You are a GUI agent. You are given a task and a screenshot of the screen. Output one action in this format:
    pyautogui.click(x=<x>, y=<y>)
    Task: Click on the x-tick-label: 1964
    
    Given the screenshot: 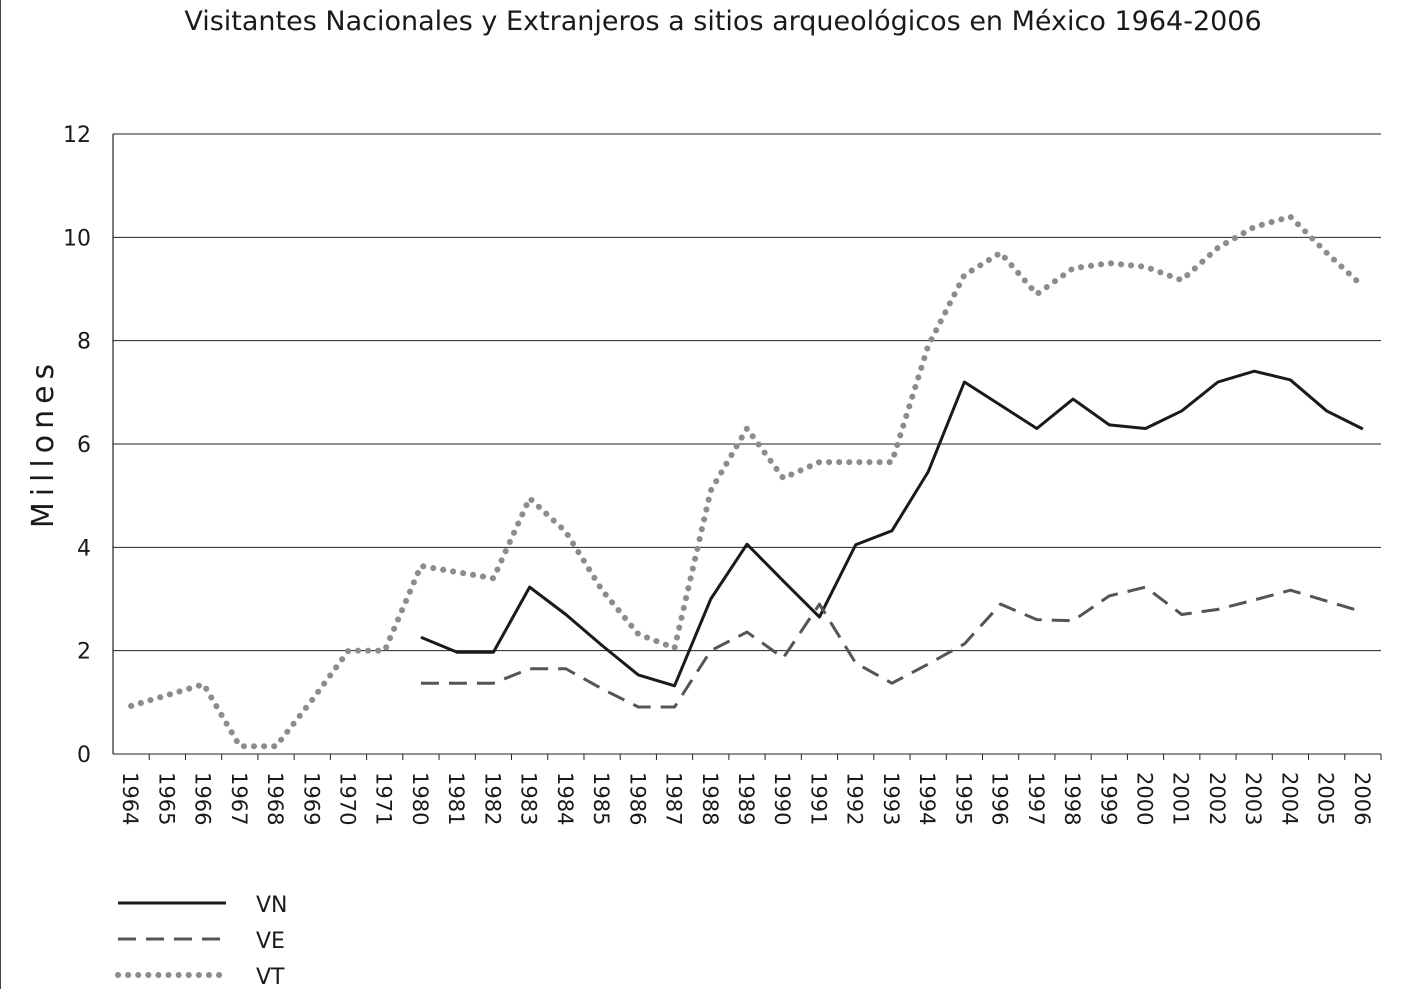 What is the action you would take?
    pyautogui.click(x=130, y=798)
    